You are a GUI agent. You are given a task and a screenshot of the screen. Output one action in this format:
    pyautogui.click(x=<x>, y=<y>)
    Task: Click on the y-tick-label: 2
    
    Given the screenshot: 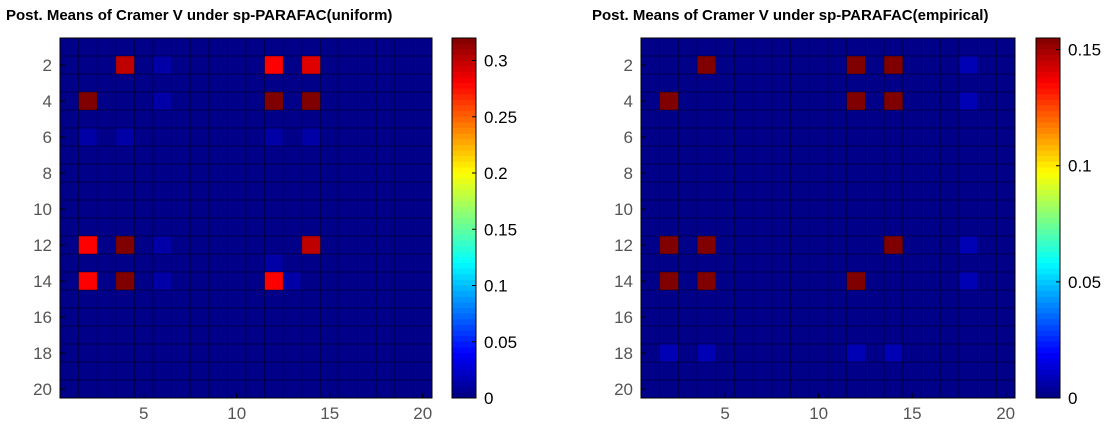 What is the action you would take?
    pyautogui.click(x=47, y=65)
    